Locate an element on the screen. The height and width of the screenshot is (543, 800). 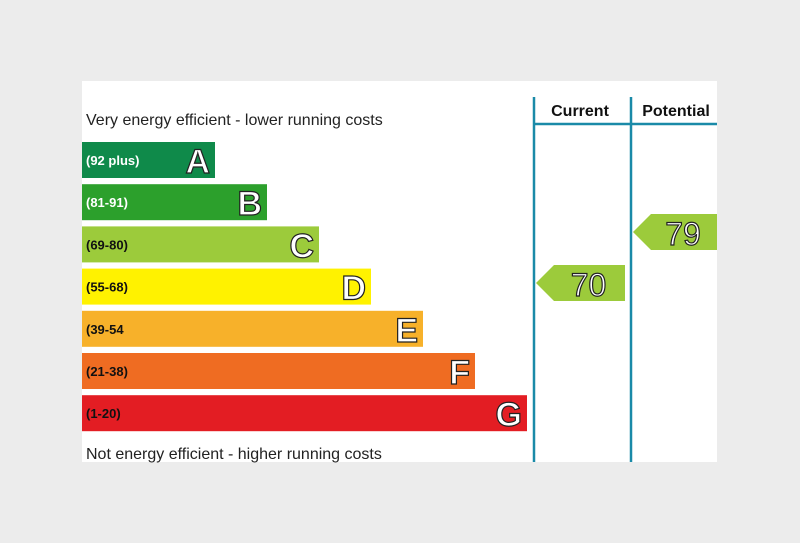
band-letter: C is located at coordinates (301, 246).